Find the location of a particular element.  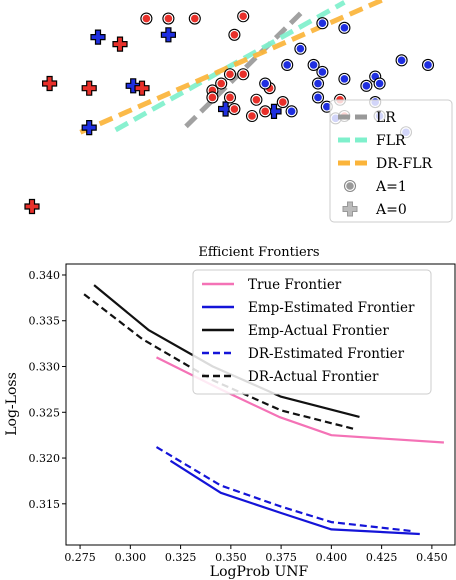

frontier-legend-entry: Emp-Estimated Frontier is located at coordinates (308, 308).